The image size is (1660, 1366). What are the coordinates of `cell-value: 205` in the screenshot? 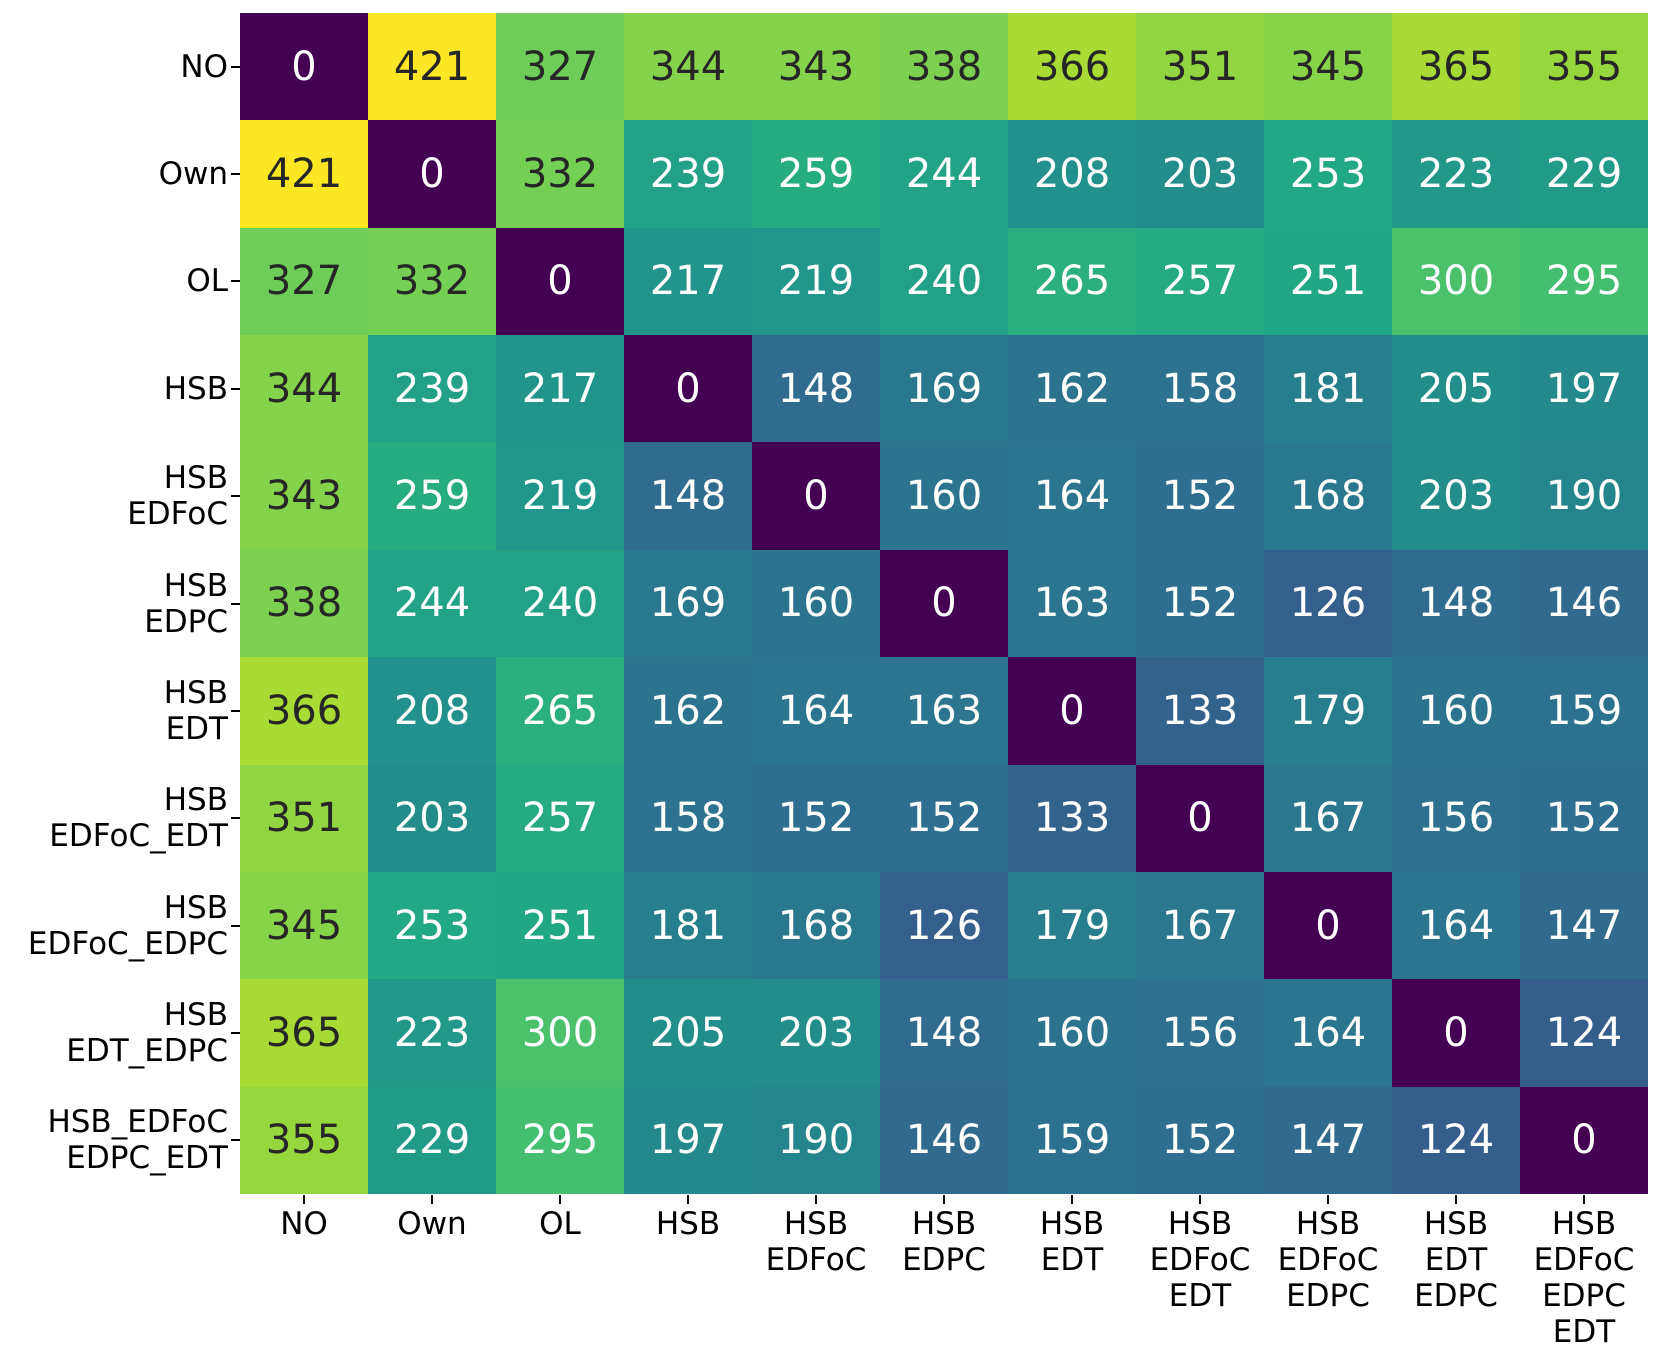 It's located at (688, 1032).